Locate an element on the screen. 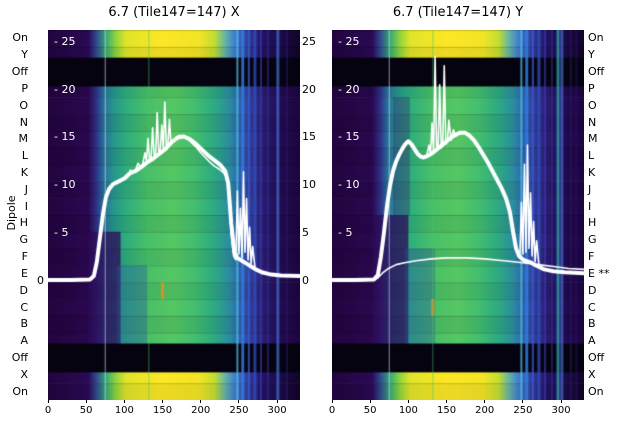 Image resolution: width=640 pixels, height=440 pixels. row-label-right: L is located at coordinates (591, 156).